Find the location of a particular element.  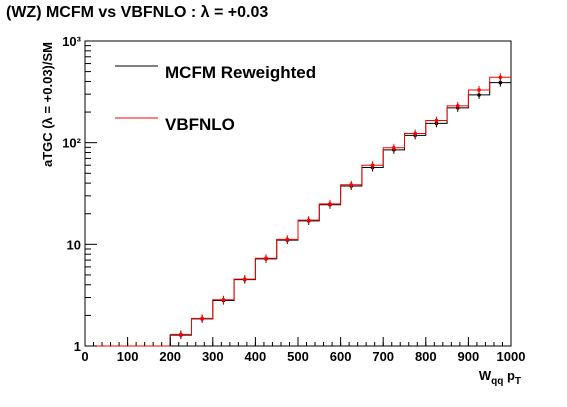

x-tick-label: 400 is located at coordinates (256, 356).